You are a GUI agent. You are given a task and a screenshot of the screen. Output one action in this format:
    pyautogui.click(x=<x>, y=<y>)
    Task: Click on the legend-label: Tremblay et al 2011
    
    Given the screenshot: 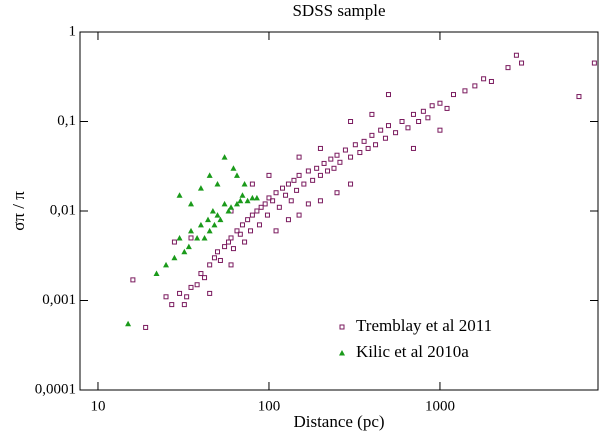 What is the action you would take?
    pyautogui.click(x=424, y=325)
    